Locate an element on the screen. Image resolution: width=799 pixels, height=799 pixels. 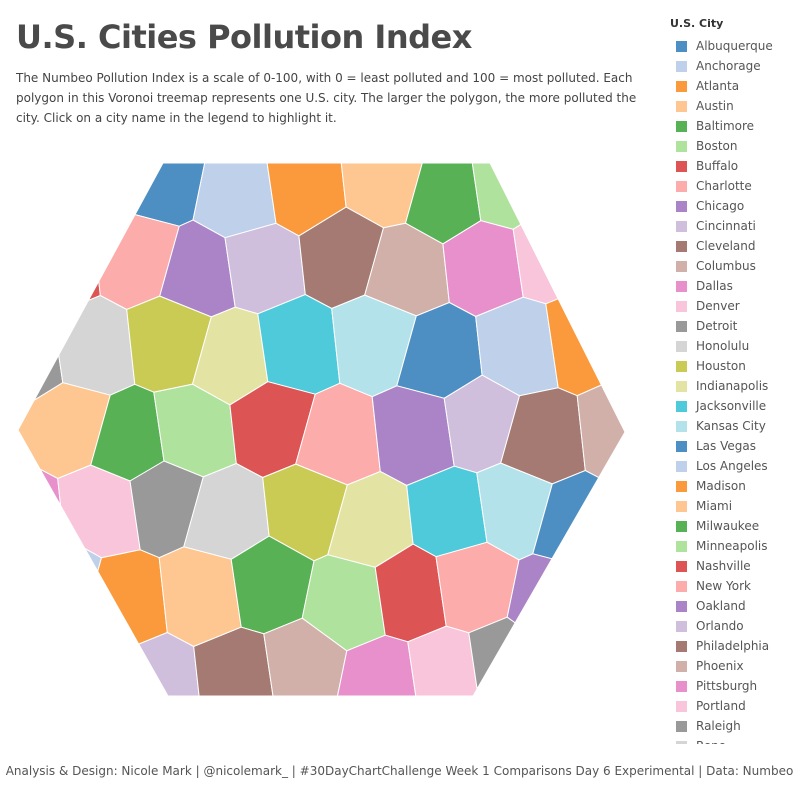
legend-label: Atlanta is located at coordinates (718, 86).